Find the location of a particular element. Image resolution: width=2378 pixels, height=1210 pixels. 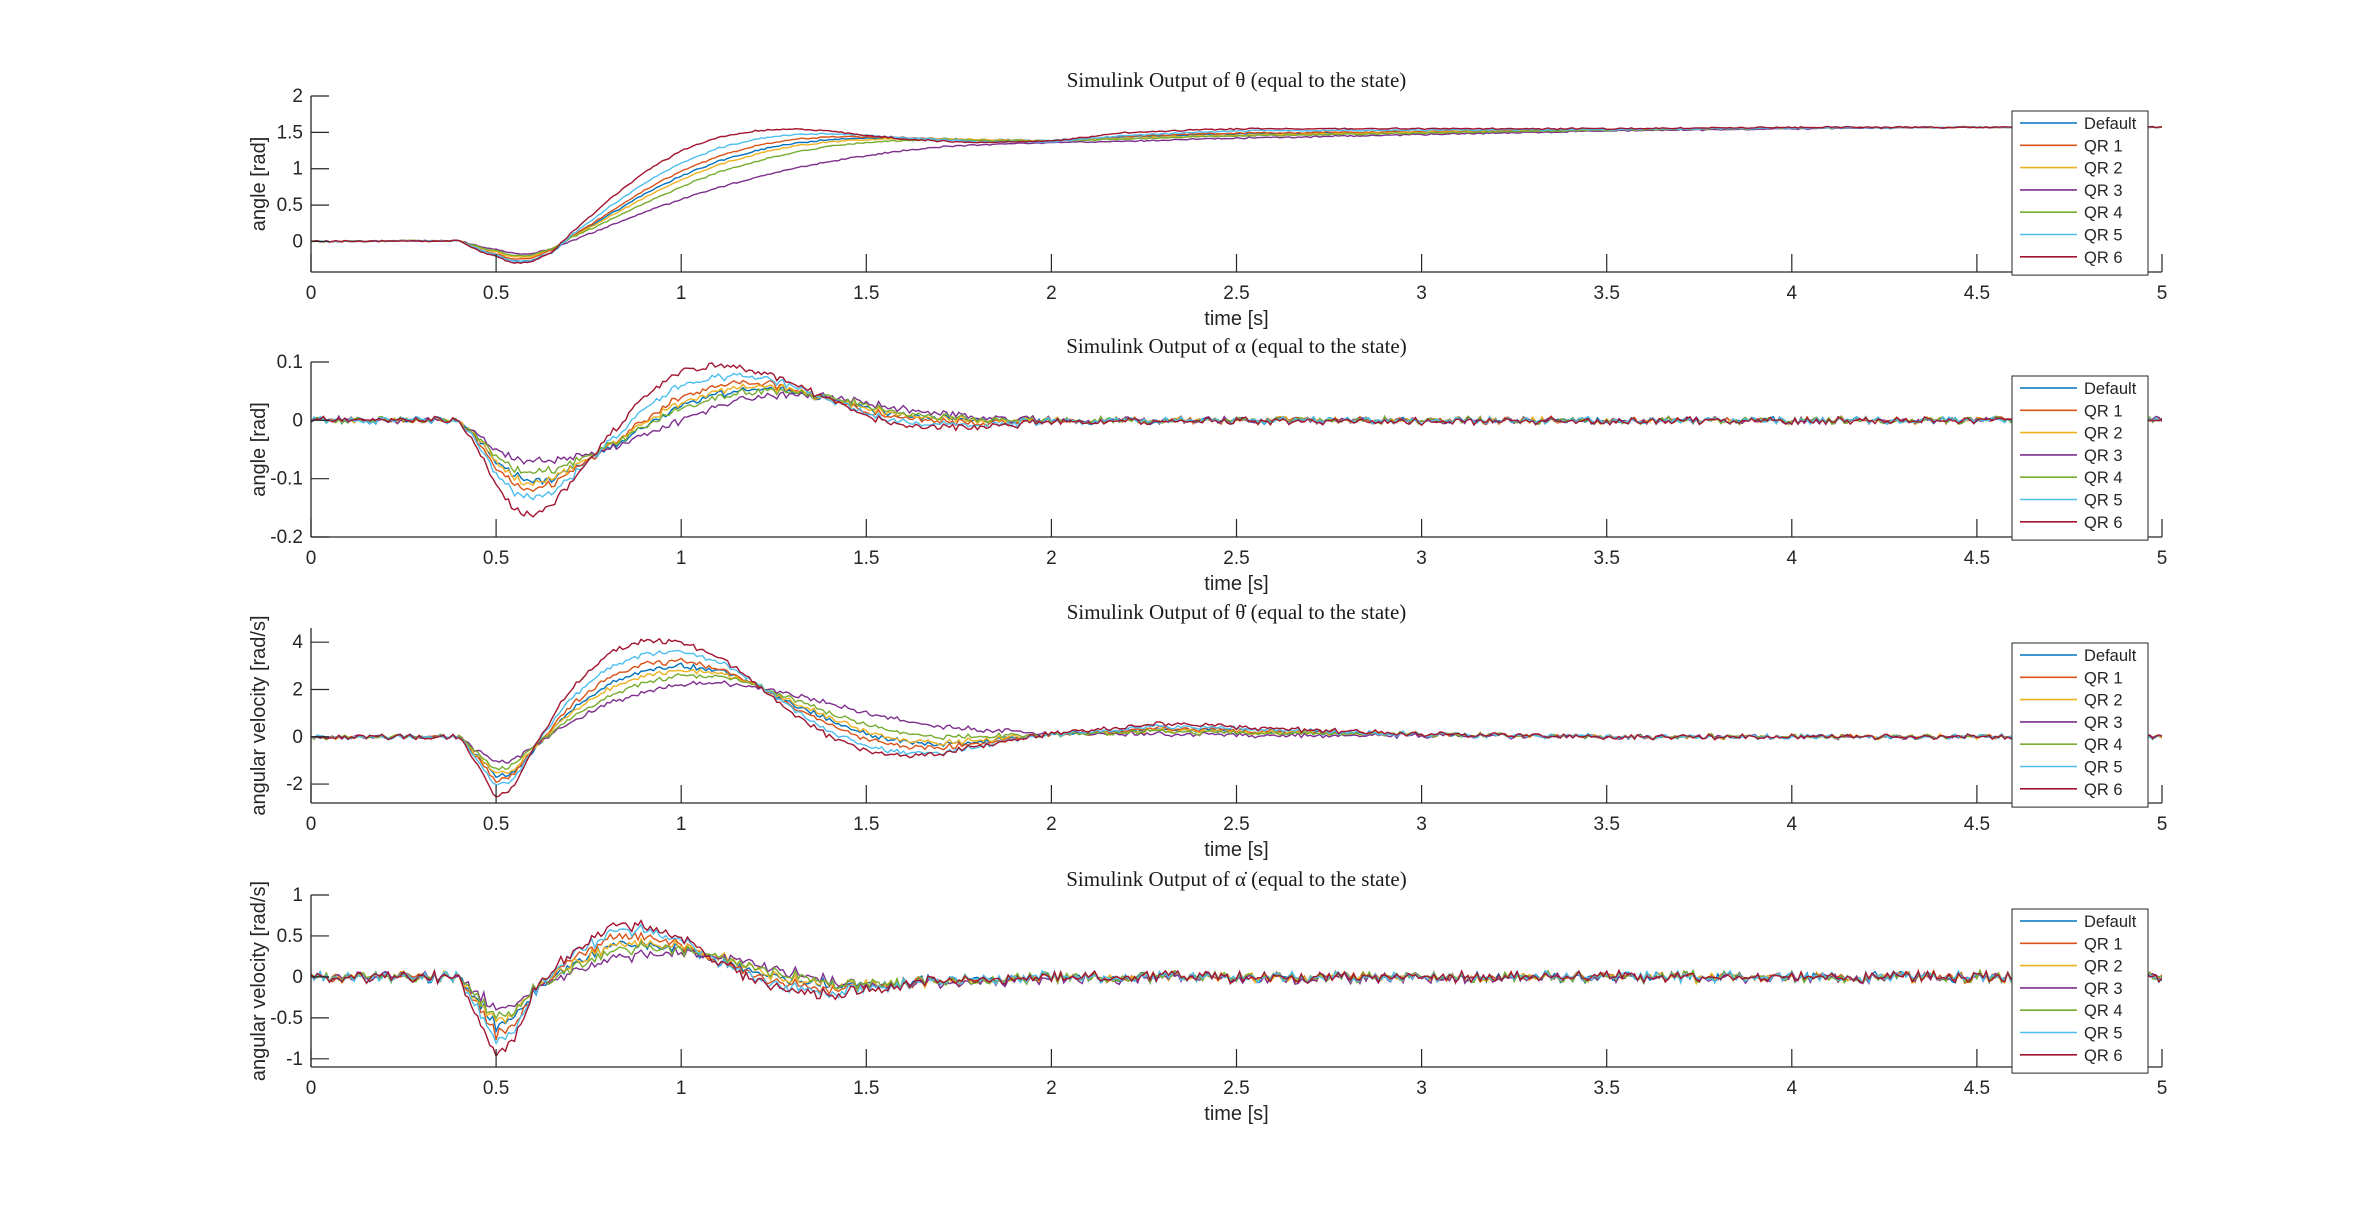

y-tick-label: -0.2 is located at coordinates (286, 537).